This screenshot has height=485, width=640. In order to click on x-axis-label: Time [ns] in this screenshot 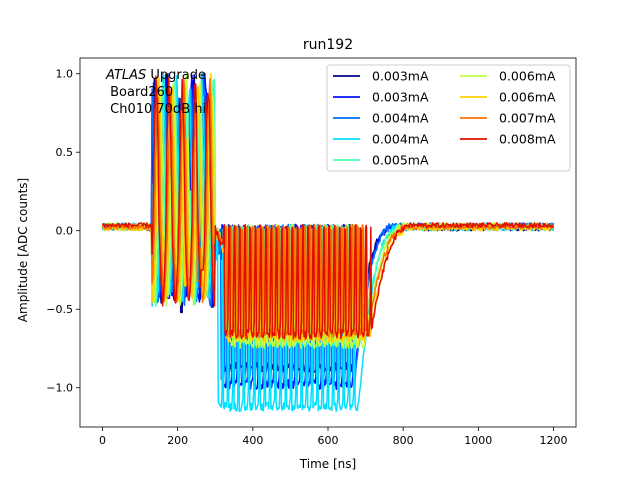, I will do `click(327, 464)`.